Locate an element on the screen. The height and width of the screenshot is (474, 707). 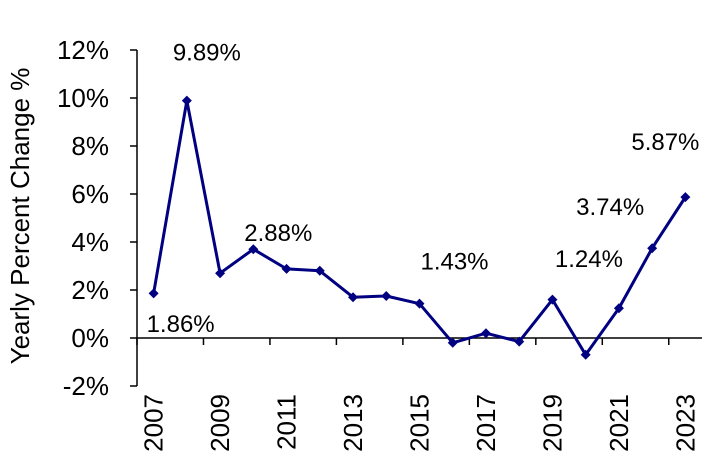
x-tick-label: 2009 is located at coordinates (220, 423).